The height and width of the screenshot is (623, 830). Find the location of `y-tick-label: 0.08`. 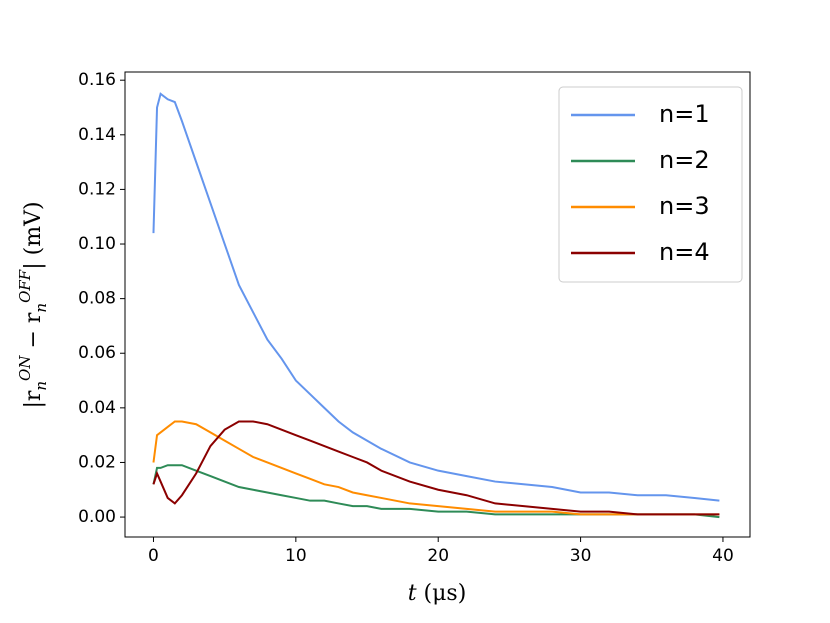

y-tick-label: 0.08 is located at coordinates (97, 299).